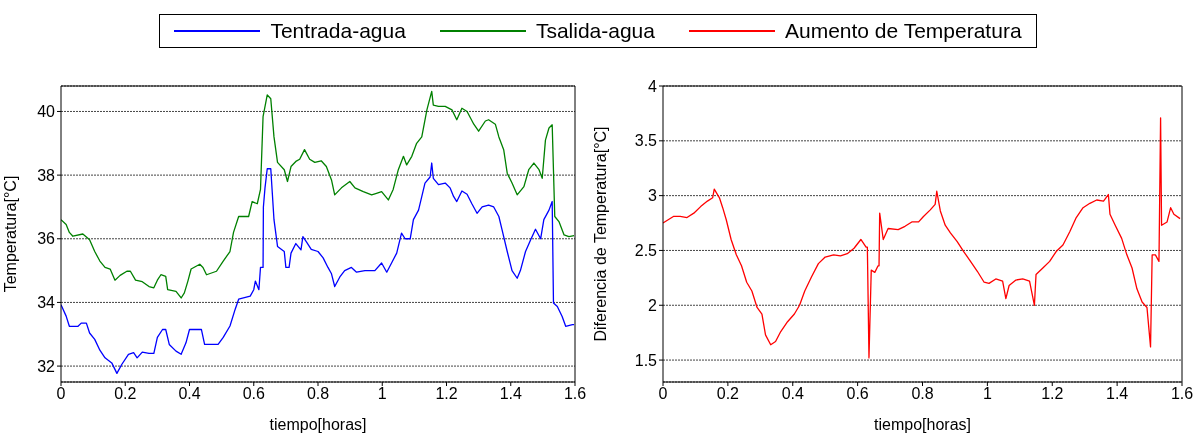 Image resolution: width=1196 pixels, height=435 pixels. What do you see at coordinates (338, 31) in the screenshot?
I see `legend-label: Tentrada-agua` at bounding box center [338, 31].